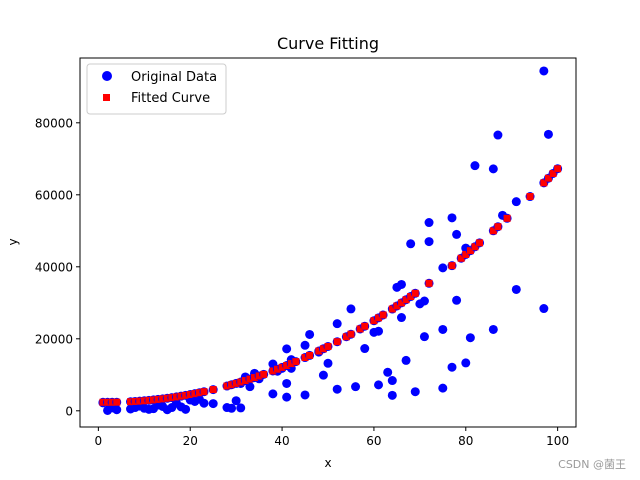 This screenshot has width=640, height=480. I want to click on x-axis-label: x, so click(327, 463).